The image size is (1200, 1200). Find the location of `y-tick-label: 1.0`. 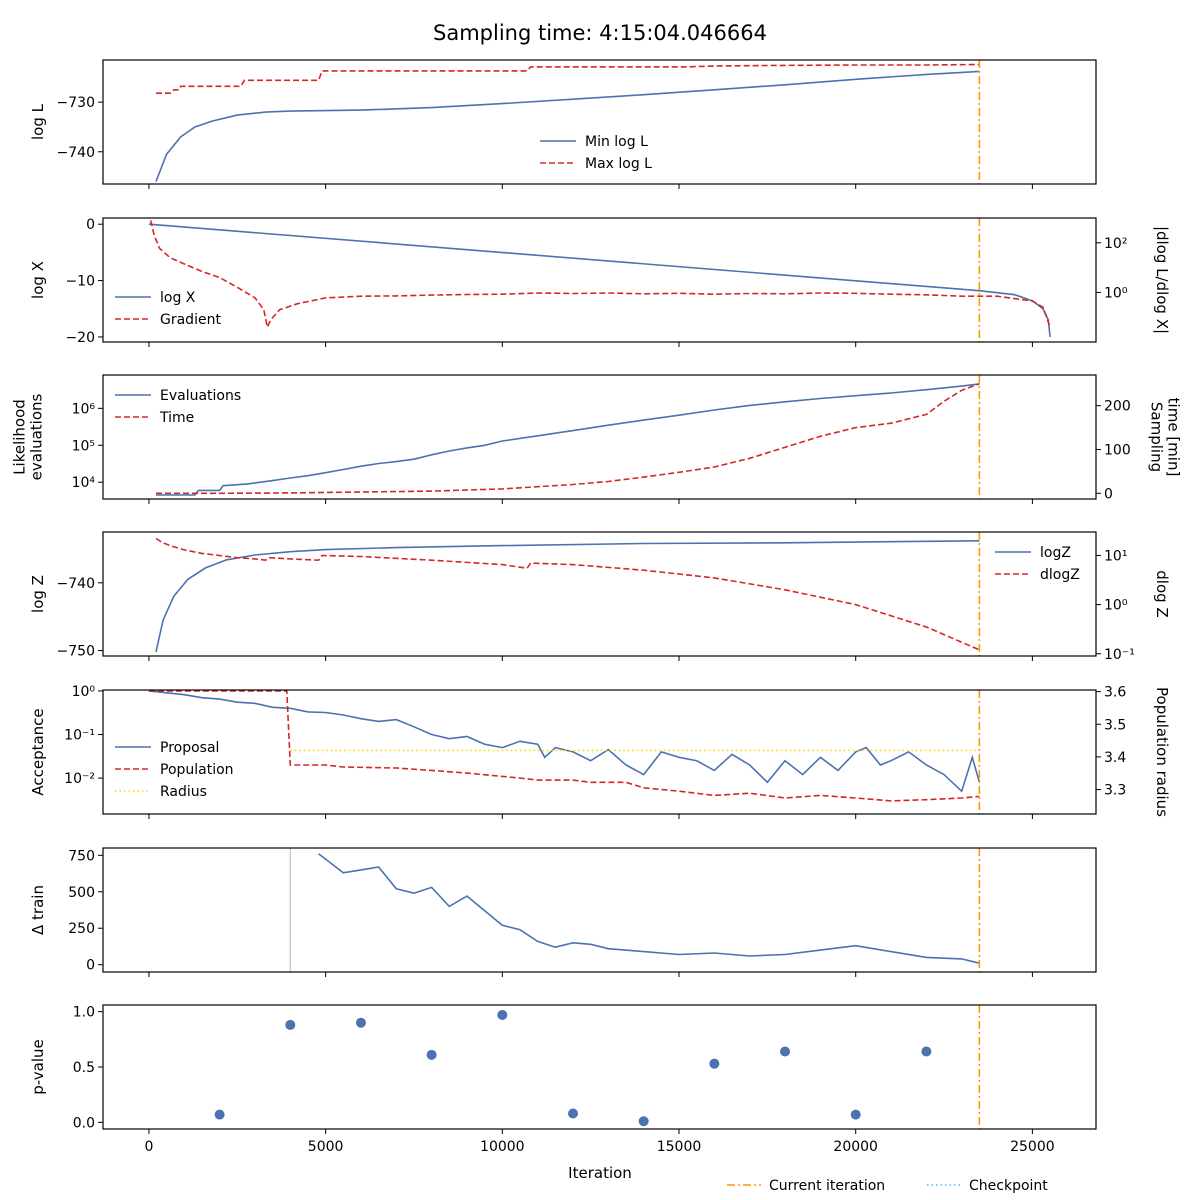

y-tick-label: 1.0 is located at coordinates (84, 1013).